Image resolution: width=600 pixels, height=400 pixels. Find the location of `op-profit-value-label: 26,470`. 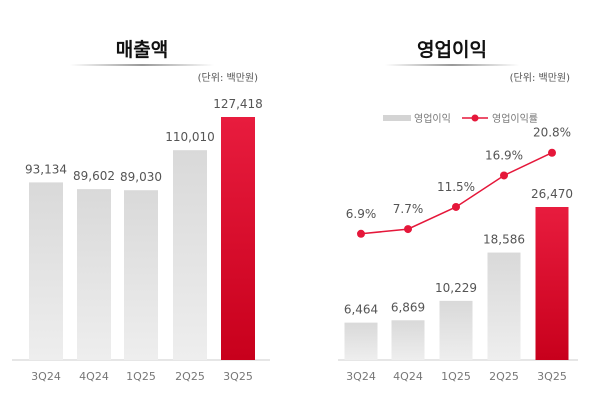

op-profit-value-label: 26,470 is located at coordinates (552, 194).